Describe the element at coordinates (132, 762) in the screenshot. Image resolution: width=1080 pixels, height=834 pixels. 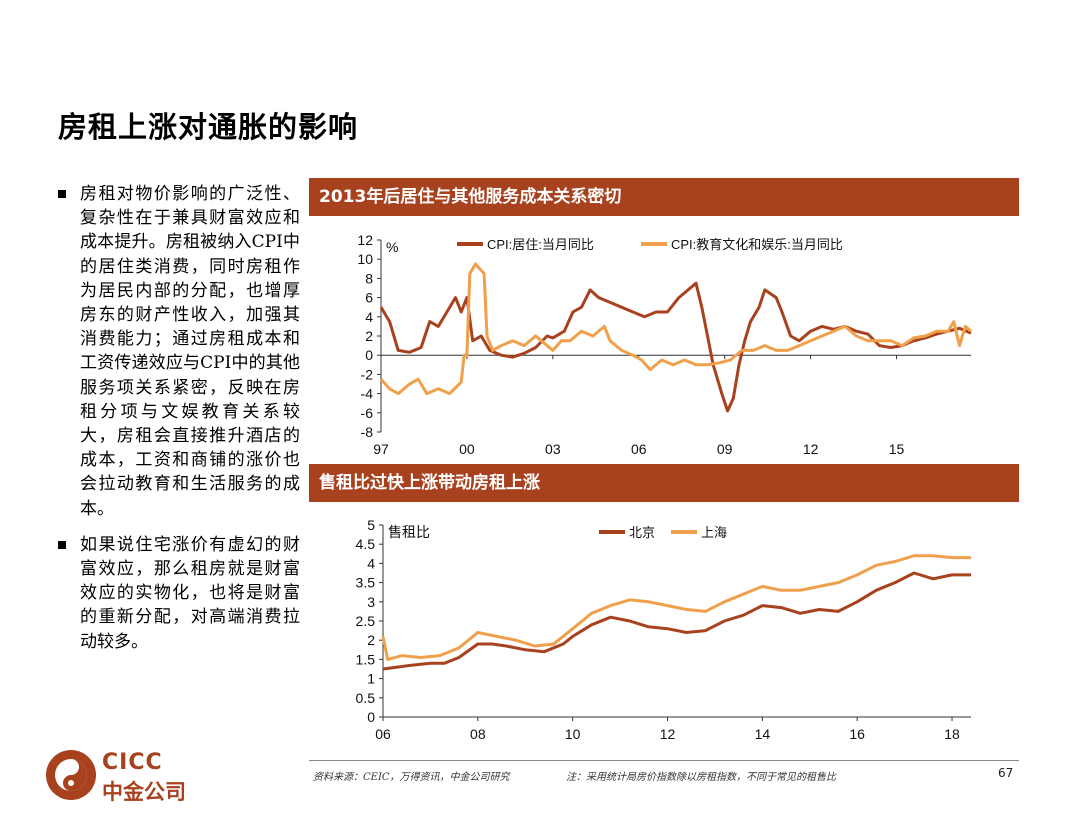
I see `logo-text-en: CICC` at that location.